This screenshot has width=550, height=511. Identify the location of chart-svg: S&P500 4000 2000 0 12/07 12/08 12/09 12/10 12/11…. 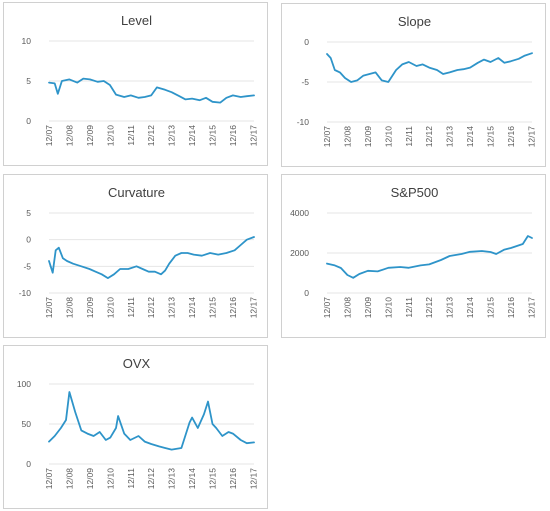
(413, 252).